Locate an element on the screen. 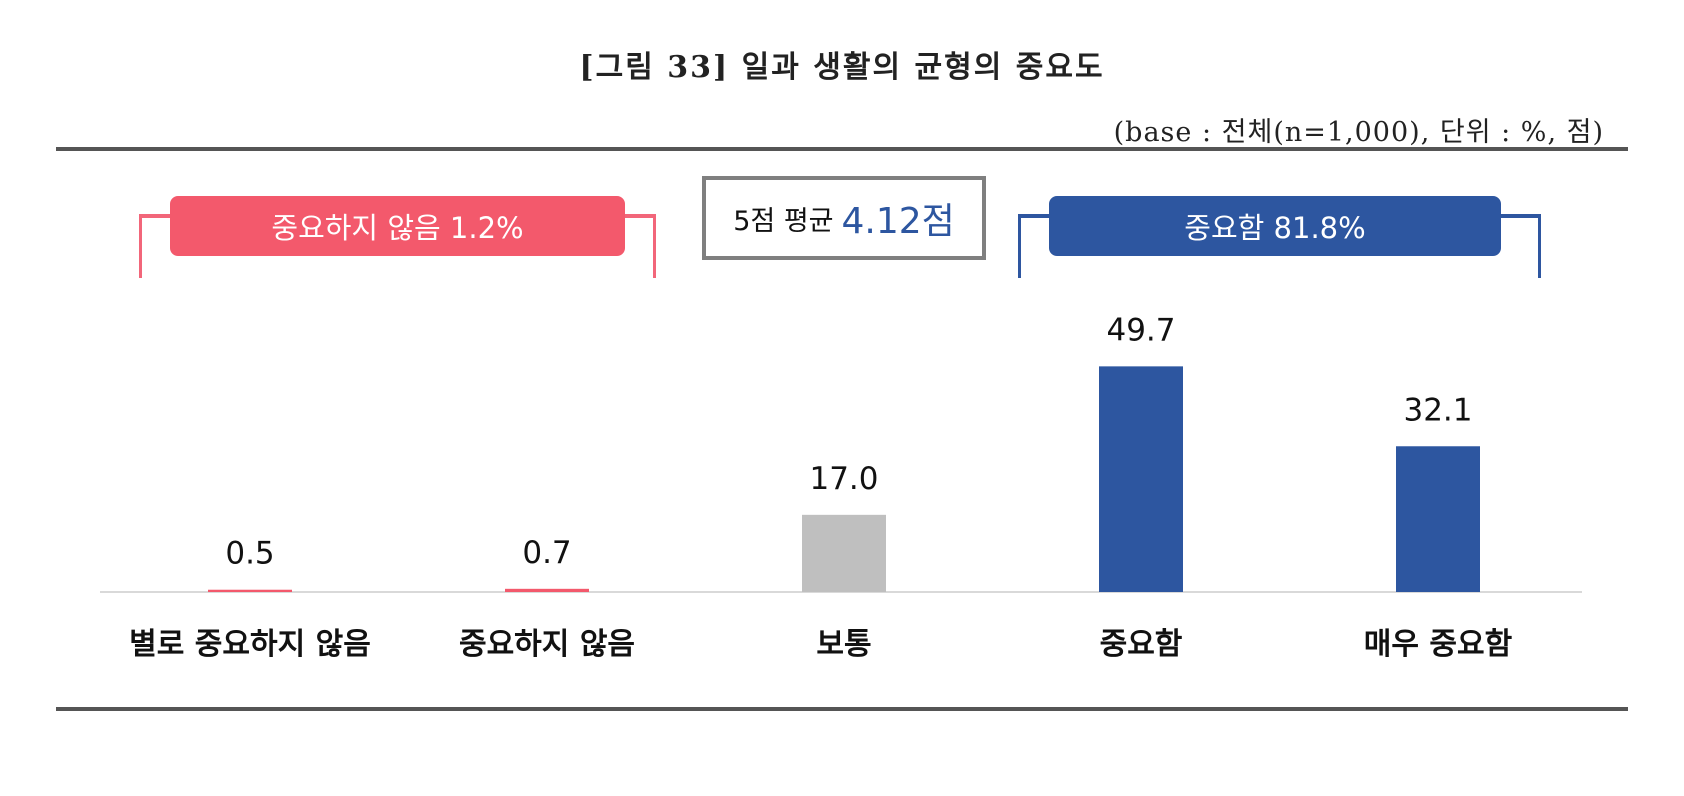 Image resolution: width=1684 pixels, height=796 pixels. top-rule is located at coordinates (842, 149).